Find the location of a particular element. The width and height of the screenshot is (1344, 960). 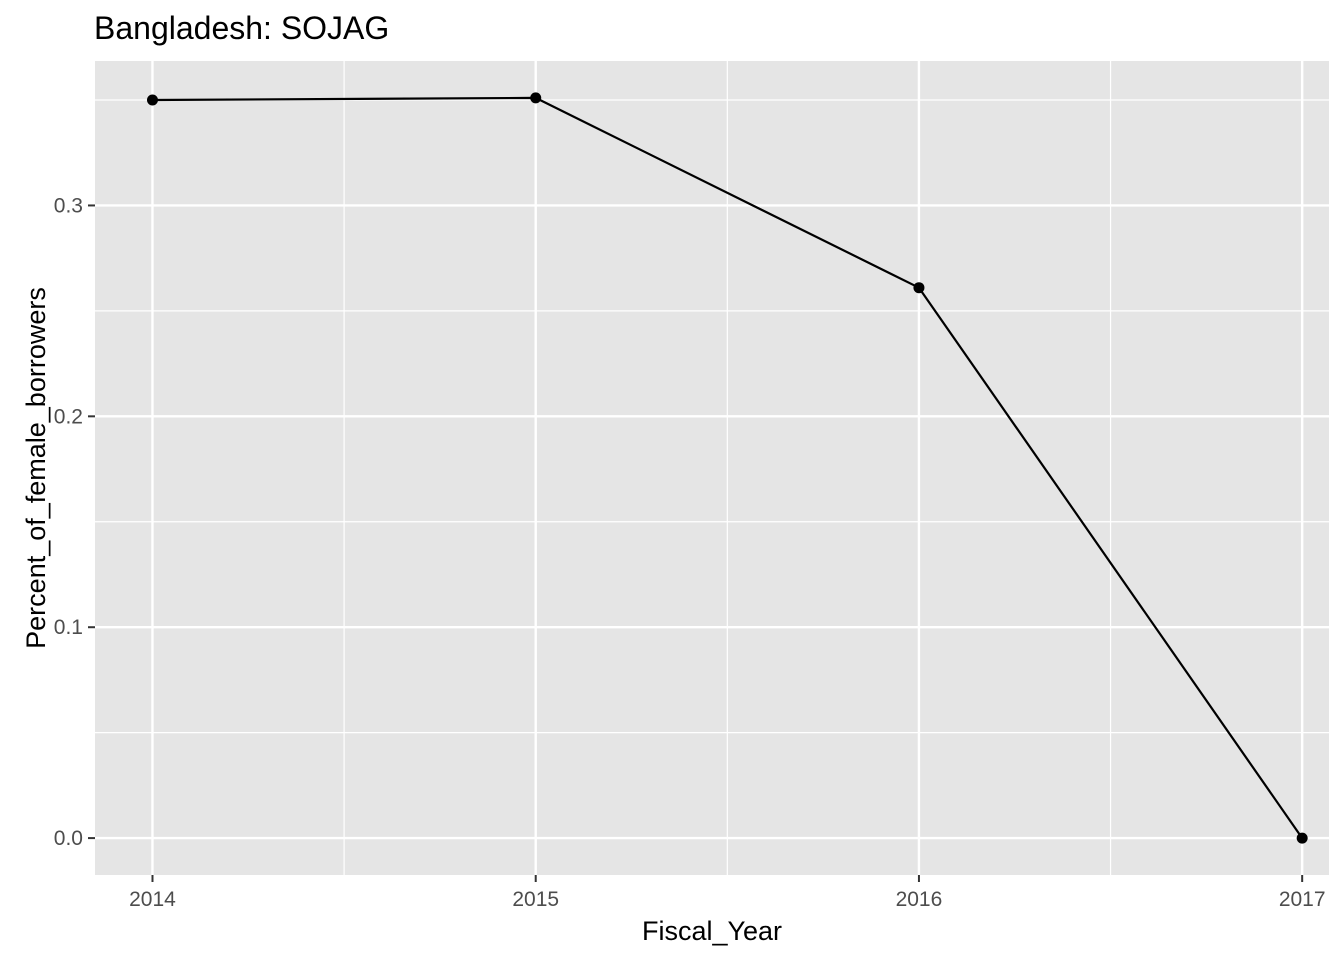

y-tick-label: 0.3 is located at coordinates (68, 205).